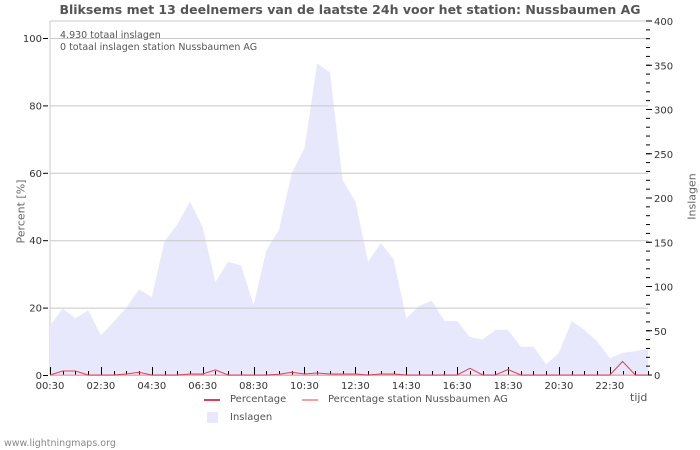  What do you see at coordinates (663, 155) in the screenshot?
I see `right-tick-label: 250` at bounding box center [663, 155].